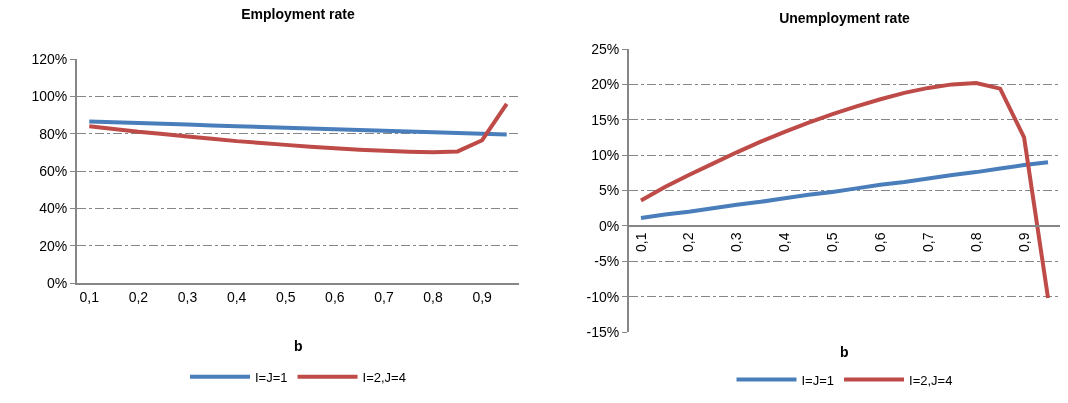 Image resolution: width=1068 pixels, height=403 pixels. I want to click on y-tick-label: 40%, so click(53, 208).